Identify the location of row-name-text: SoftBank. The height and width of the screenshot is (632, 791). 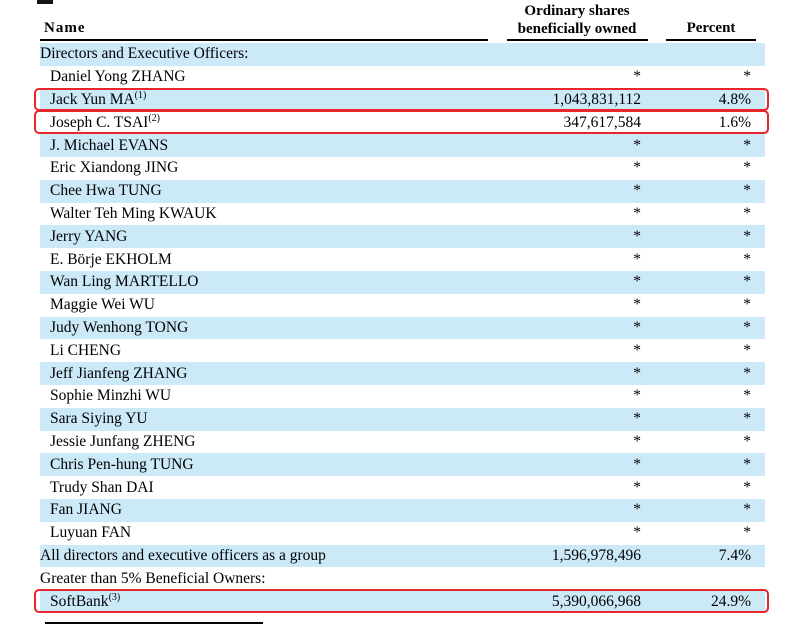
(79, 601).